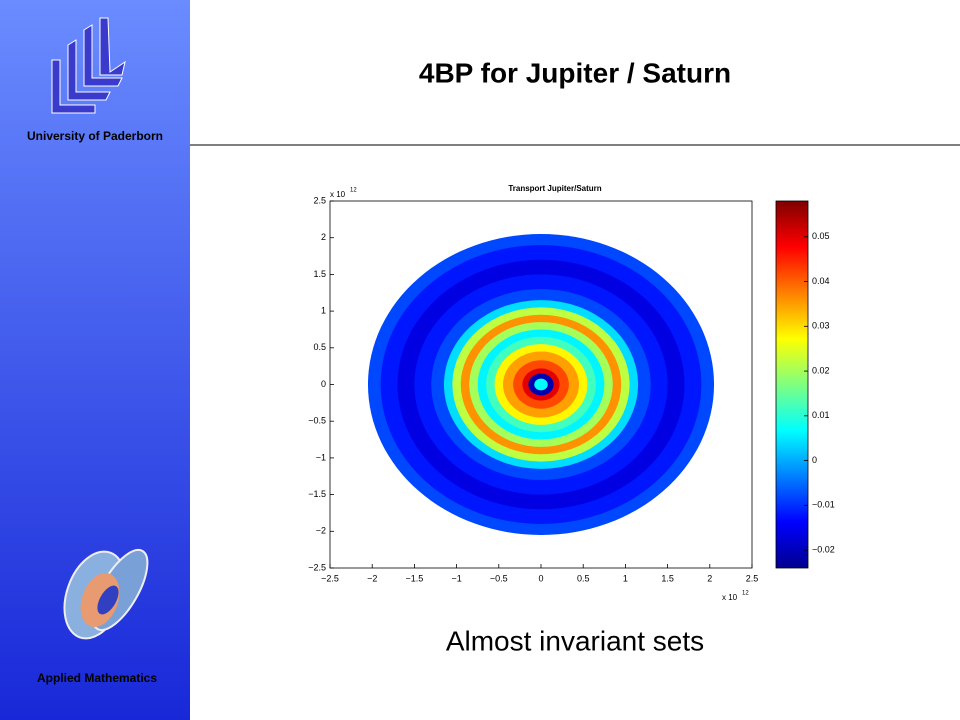  What do you see at coordinates (667, 578) in the screenshot?
I see `x-tick-label: 1.5` at bounding box center [667, 578].